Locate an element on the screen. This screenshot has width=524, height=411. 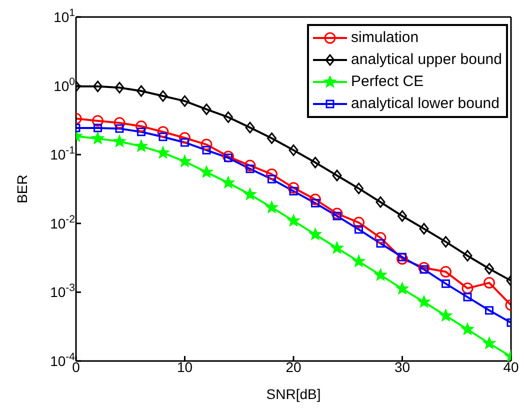
y-tick-label: 10$^{-2}$ is located at coordinates (63, 222).